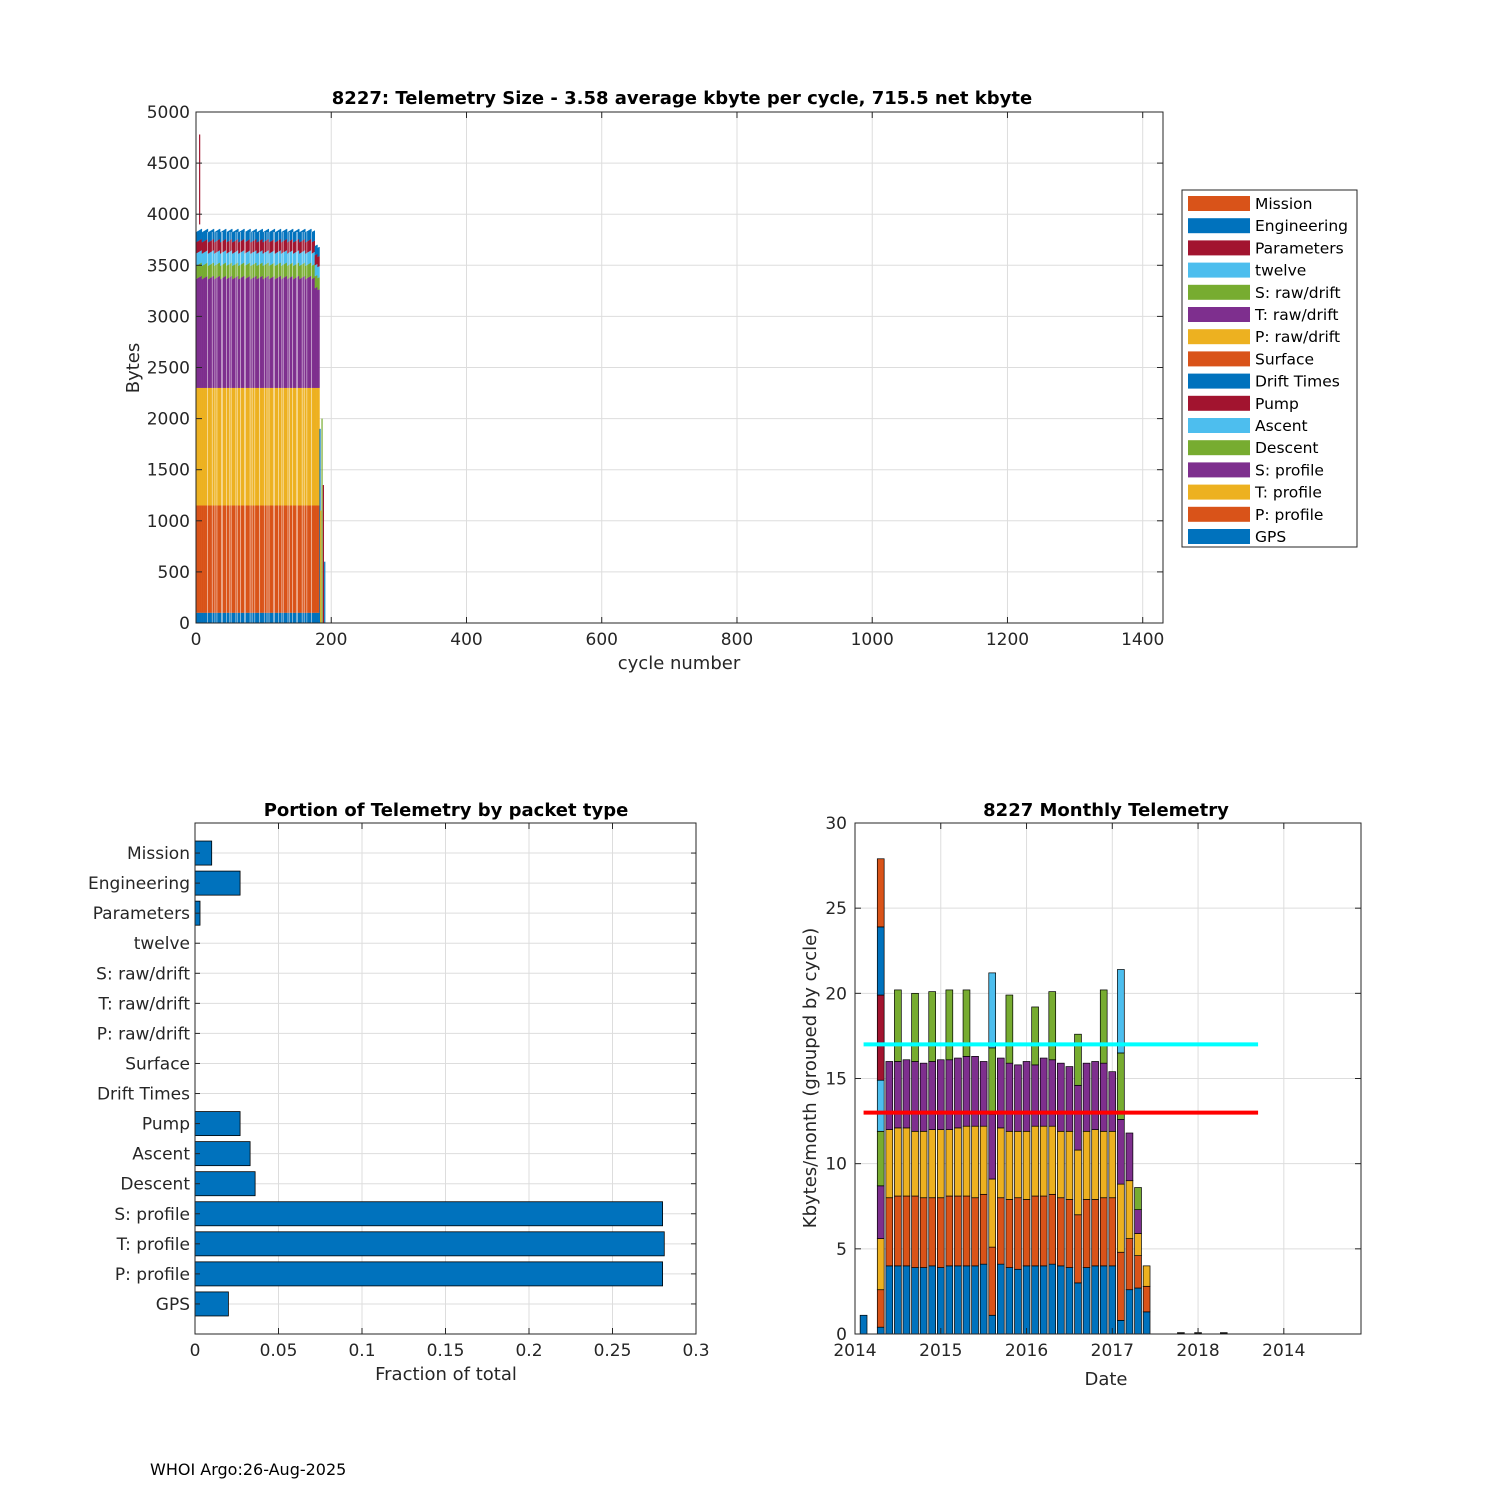  What do you see at coordinates (836, 1080) in the screenshot?
I see `y-tick-label: 15` at bounding box center [836, 1080].